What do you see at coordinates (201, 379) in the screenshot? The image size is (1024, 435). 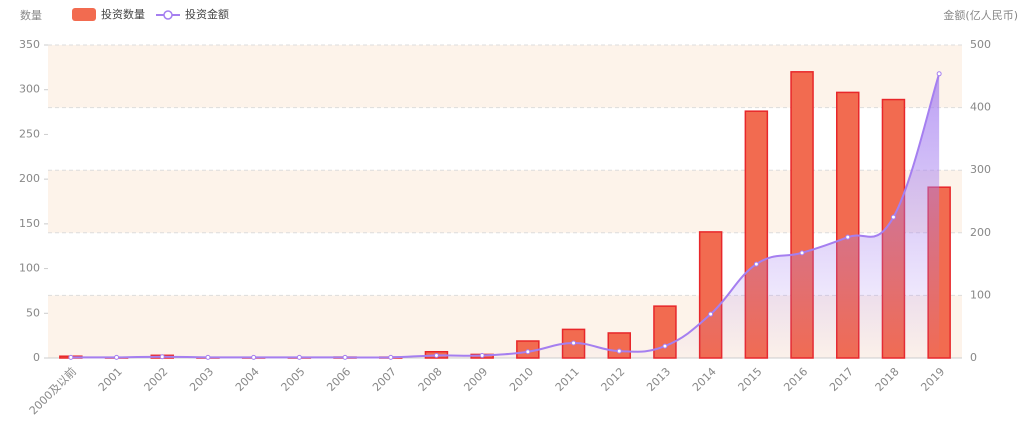 I see `x-tick-label: 2003` at bounding box center [201, 379].